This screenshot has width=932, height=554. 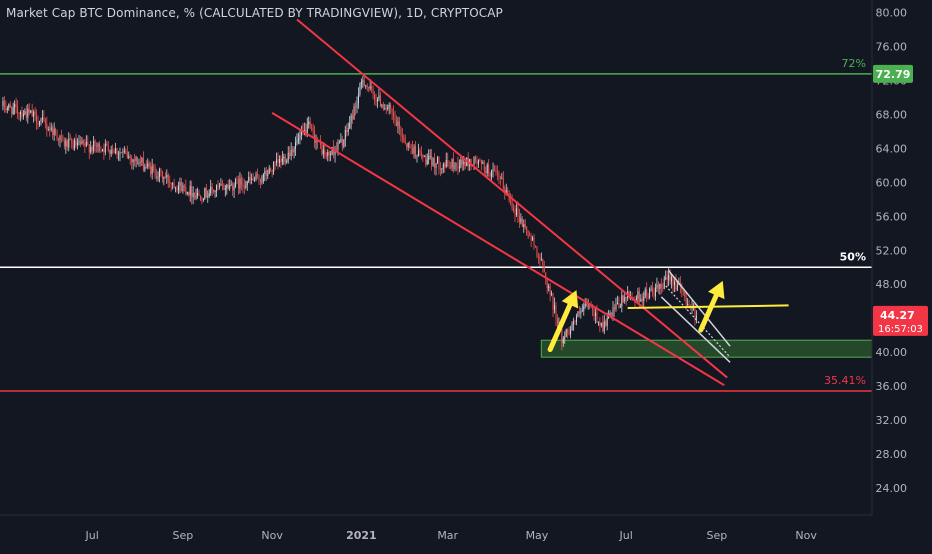 What do you see at coordinates (892, 47) in the screenshot?
I see `y-tick-label: 76.00` at bounding box center [892, 47].